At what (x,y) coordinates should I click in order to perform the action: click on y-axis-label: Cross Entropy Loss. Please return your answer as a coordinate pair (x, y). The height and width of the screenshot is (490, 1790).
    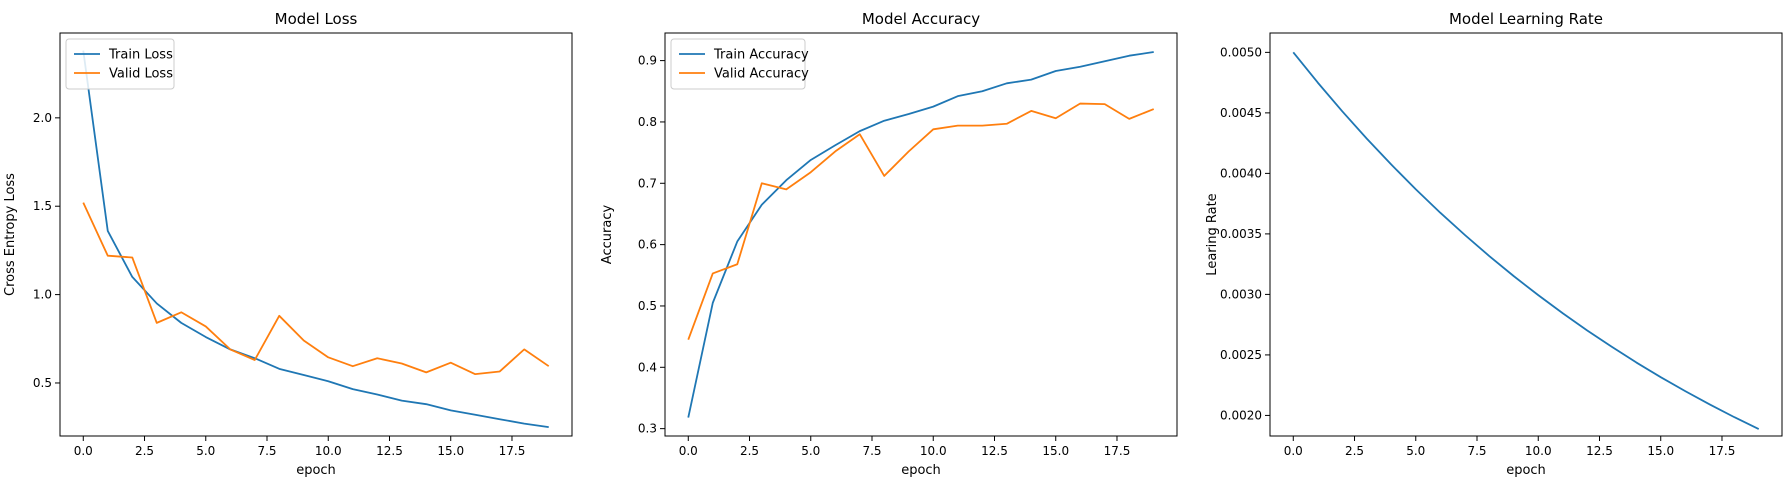
    Looking at the image, I should click on (10, 234).